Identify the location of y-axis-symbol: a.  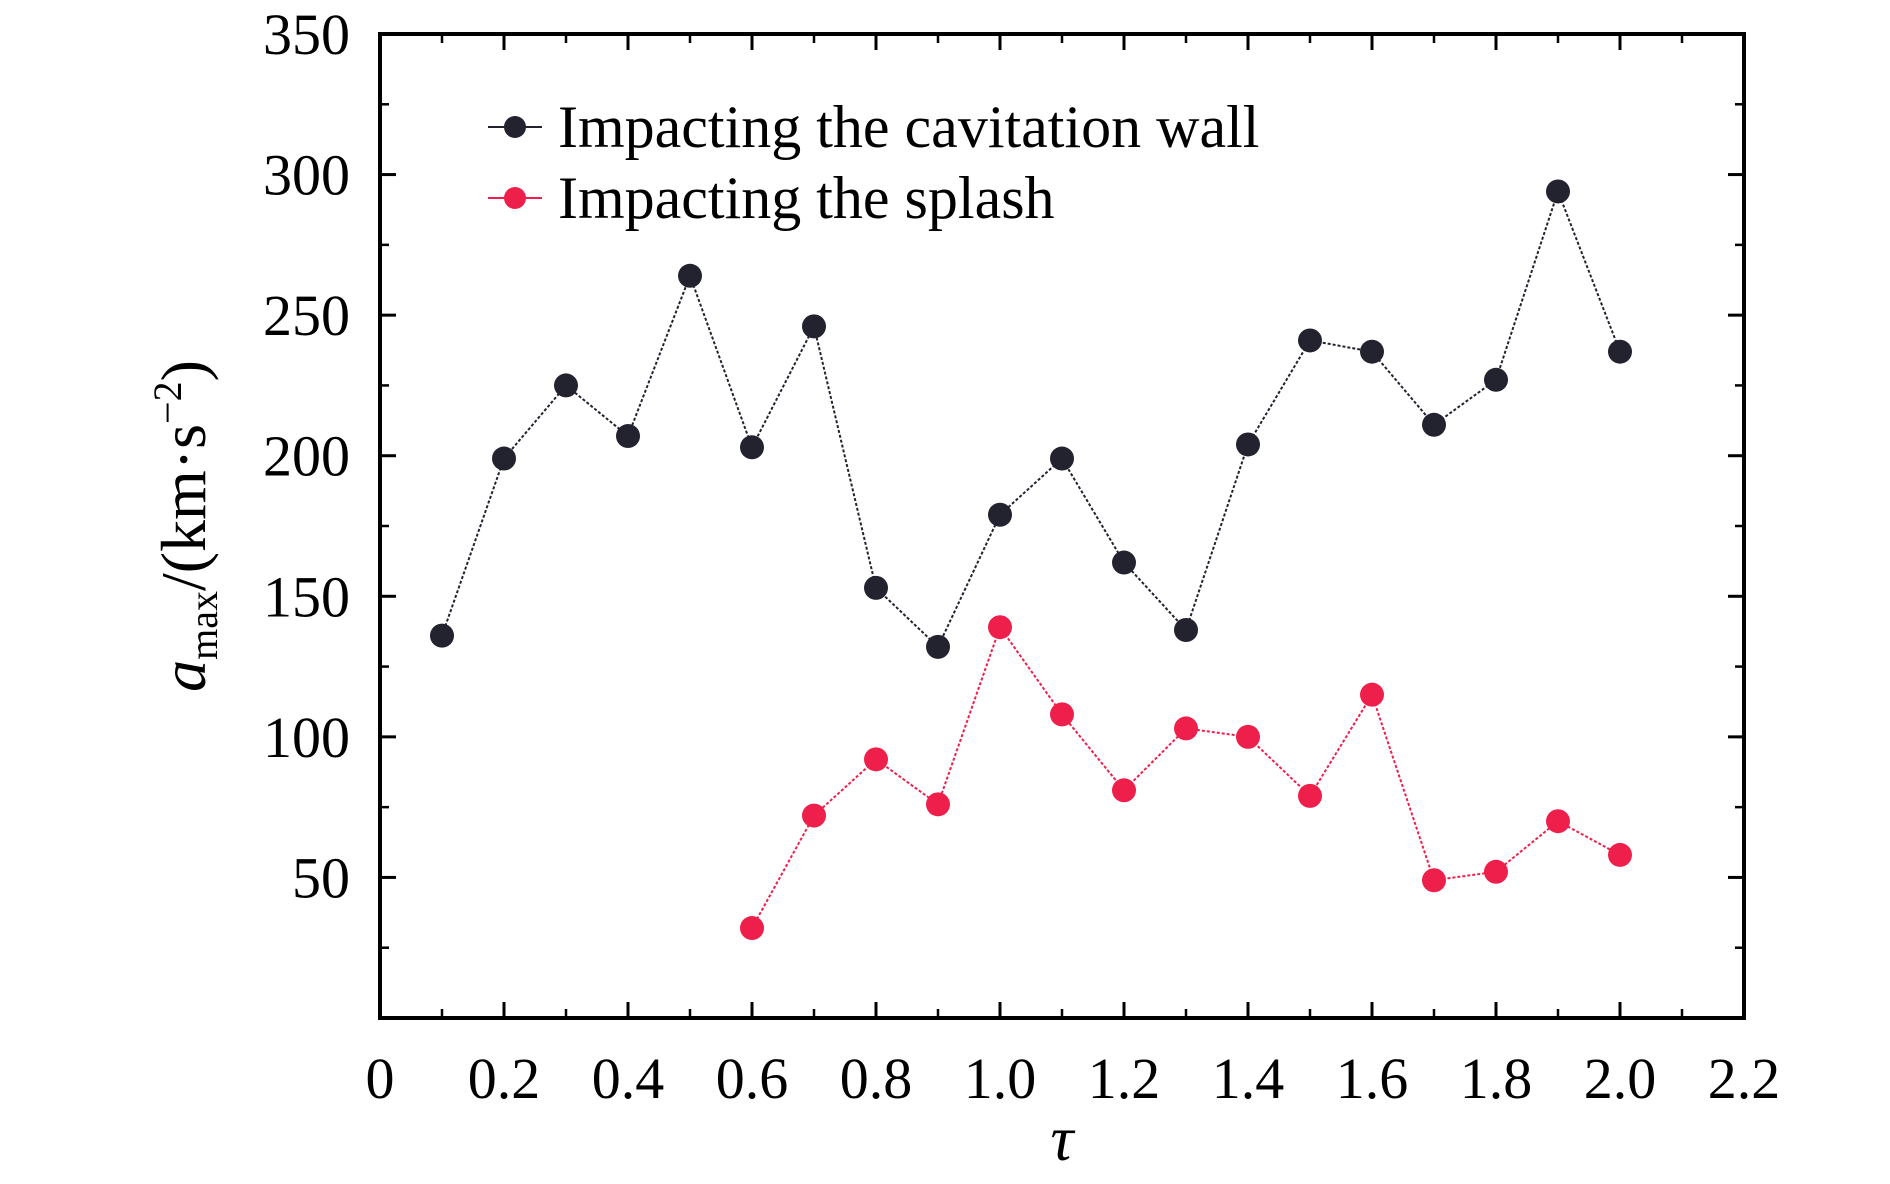
(183, 676).